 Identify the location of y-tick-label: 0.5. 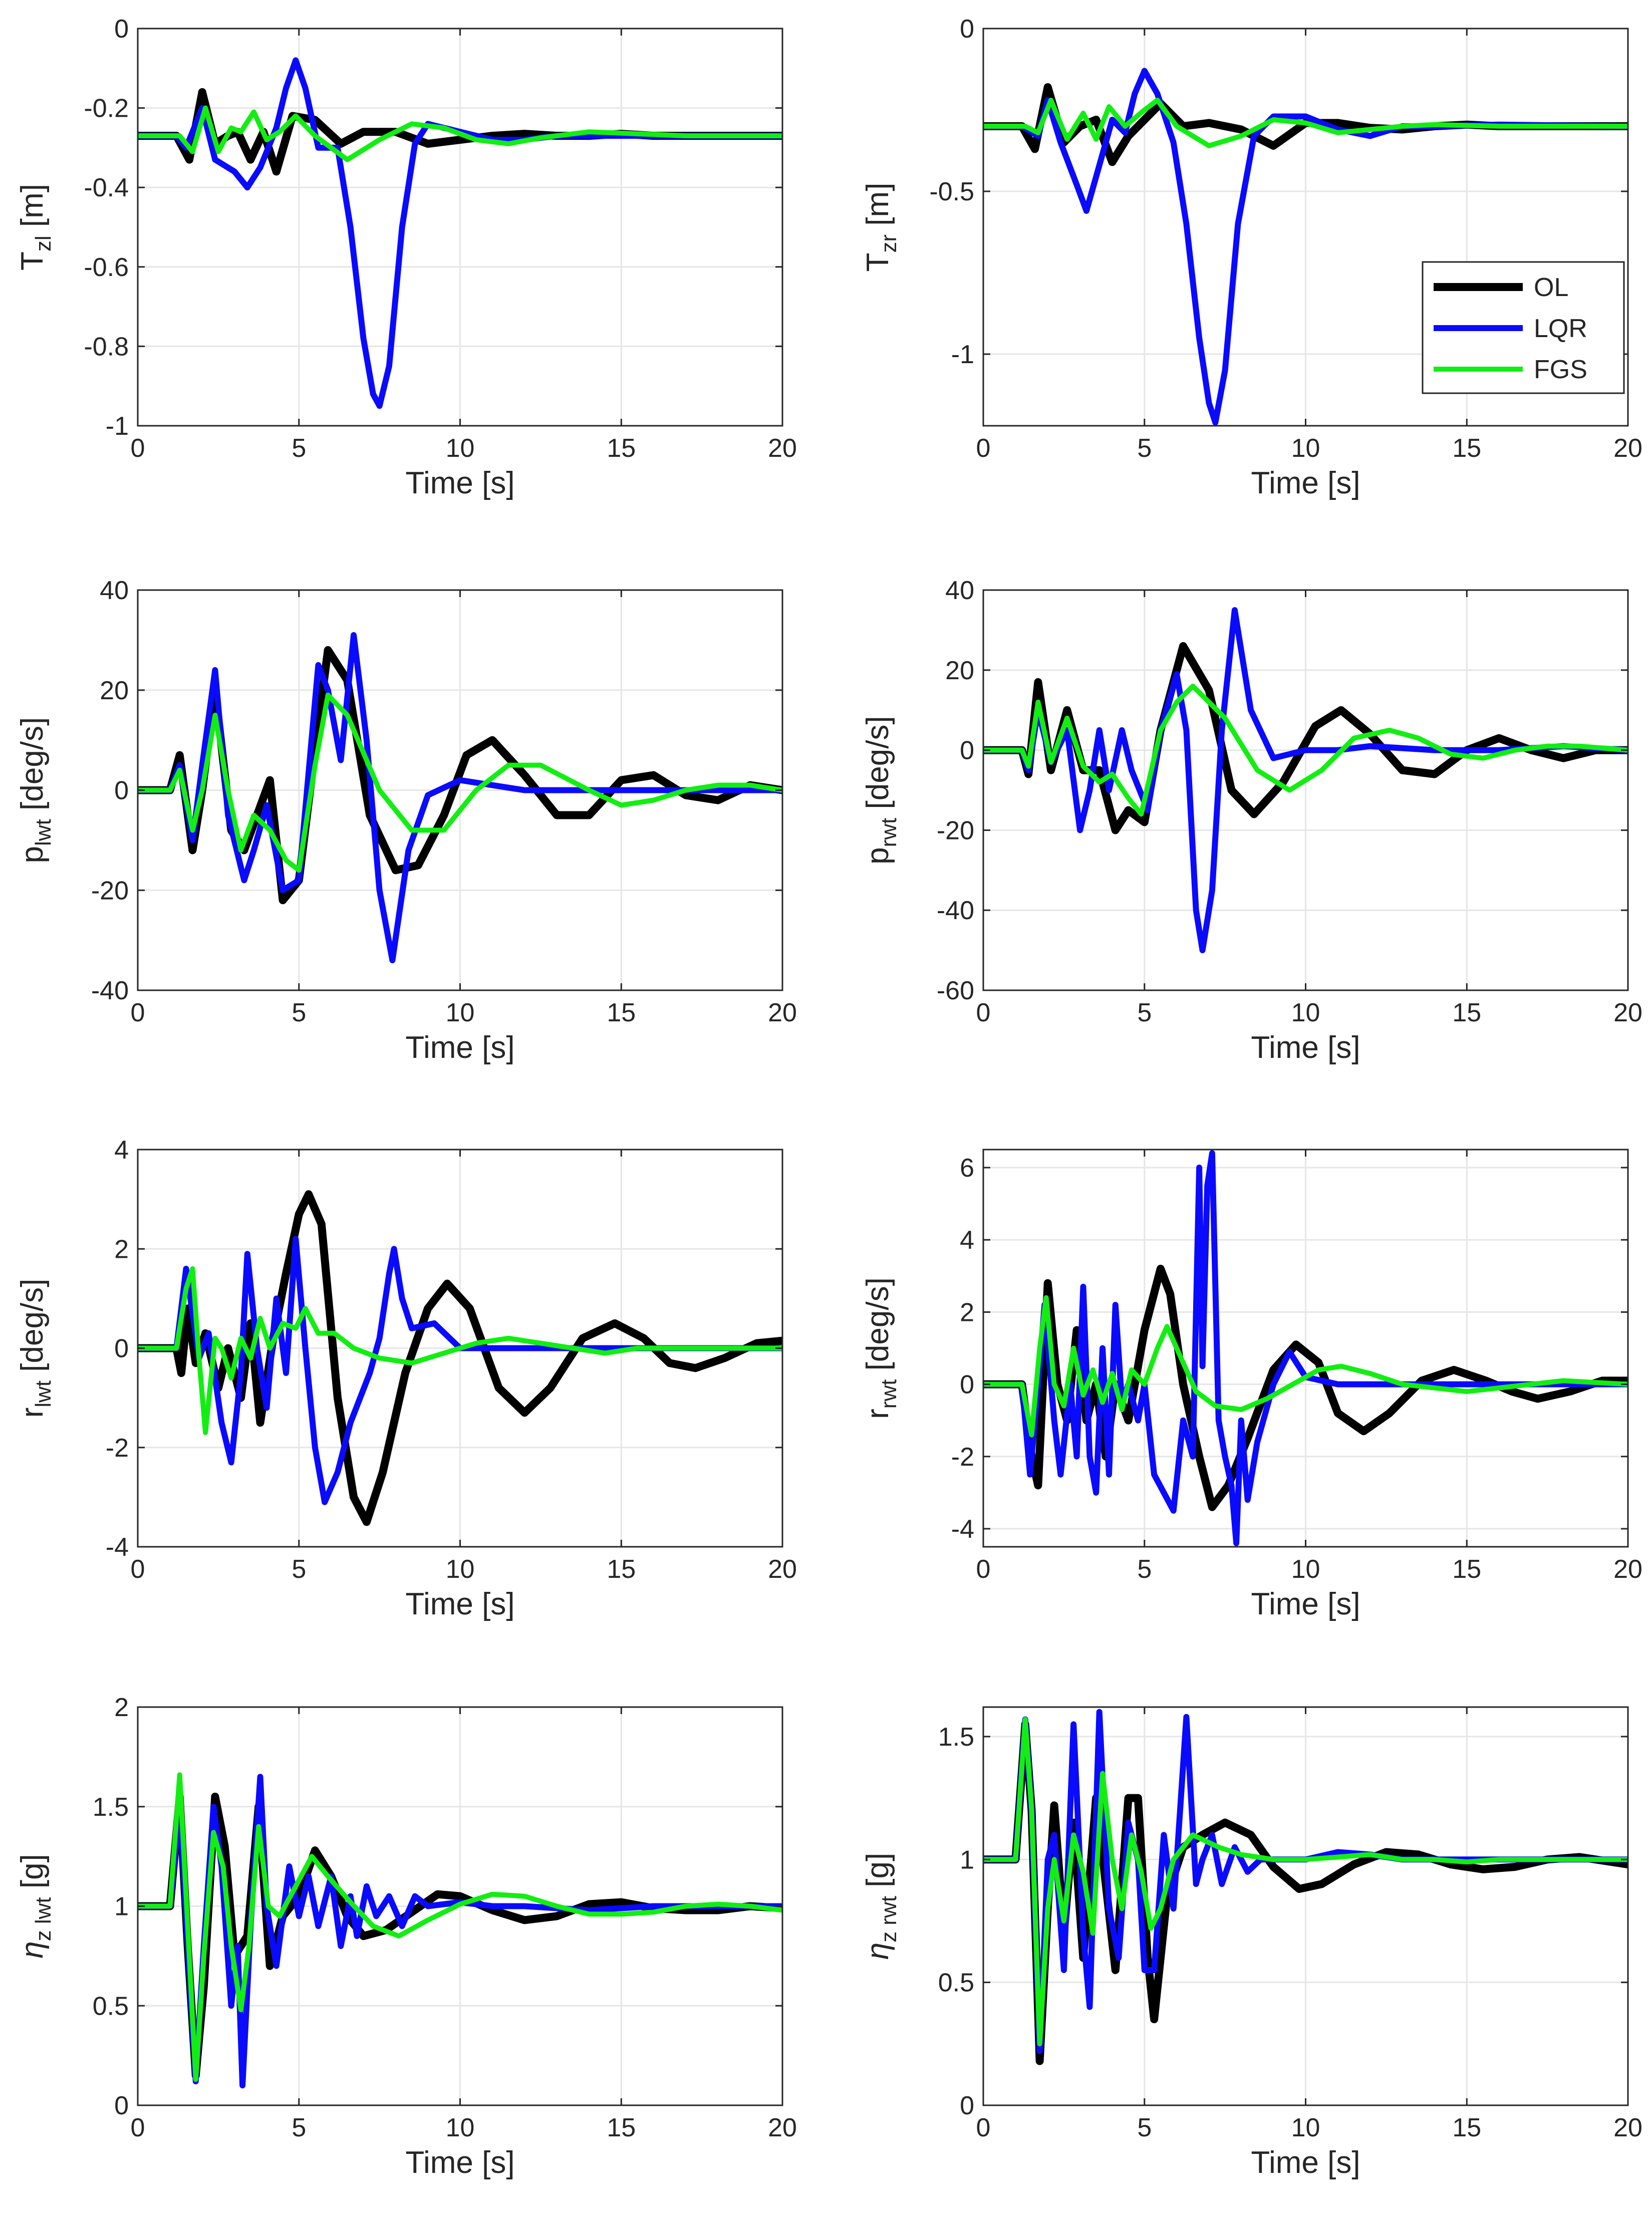
(111, 2006).